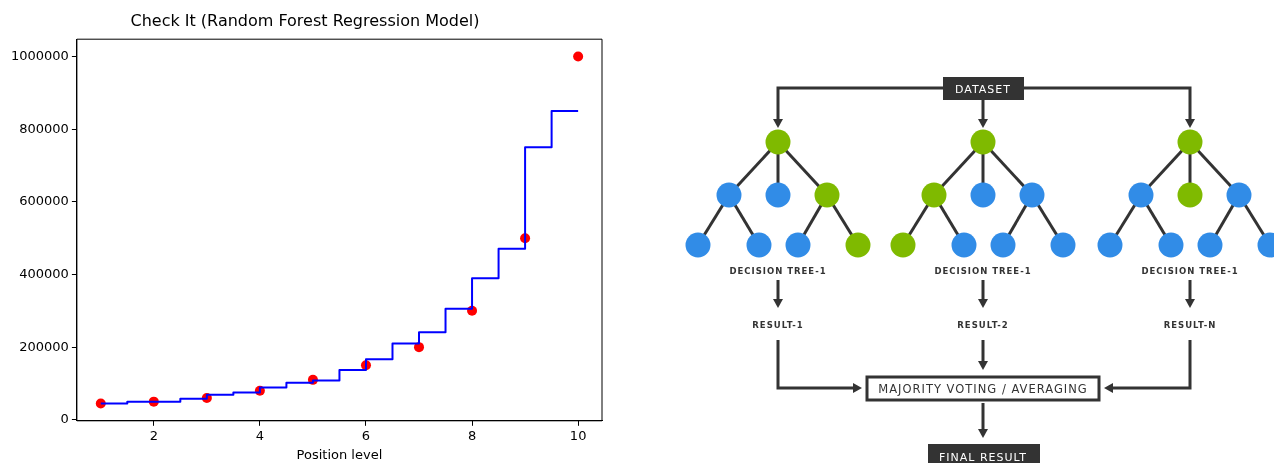  I want to click on x-tick-label: 4, so click(260, 435).